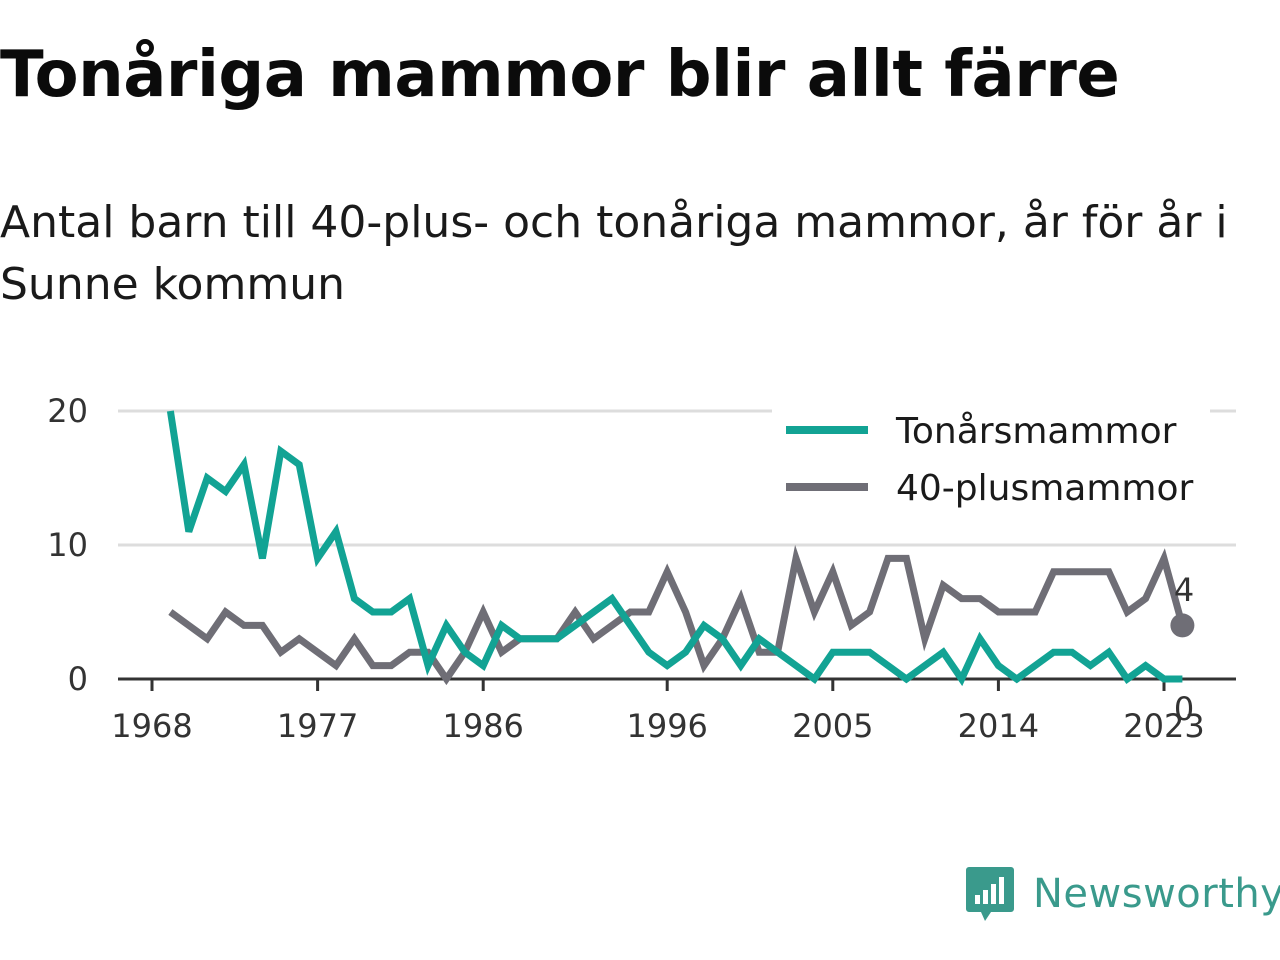 This screenshot has height=960, width=1280. Describe the element at coordinates (990, 894) in the screenshot. I see `newsworthy-logo-icon` at that location.